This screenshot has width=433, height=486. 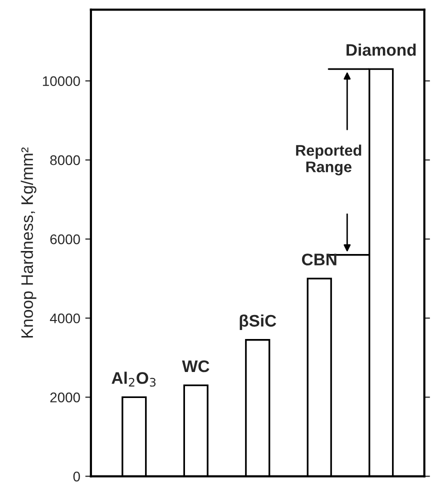 What do you see at coordinates (65, 160) in the screenshot?
I see `y-tick-label: 8000` at bounding box center [65, 160].